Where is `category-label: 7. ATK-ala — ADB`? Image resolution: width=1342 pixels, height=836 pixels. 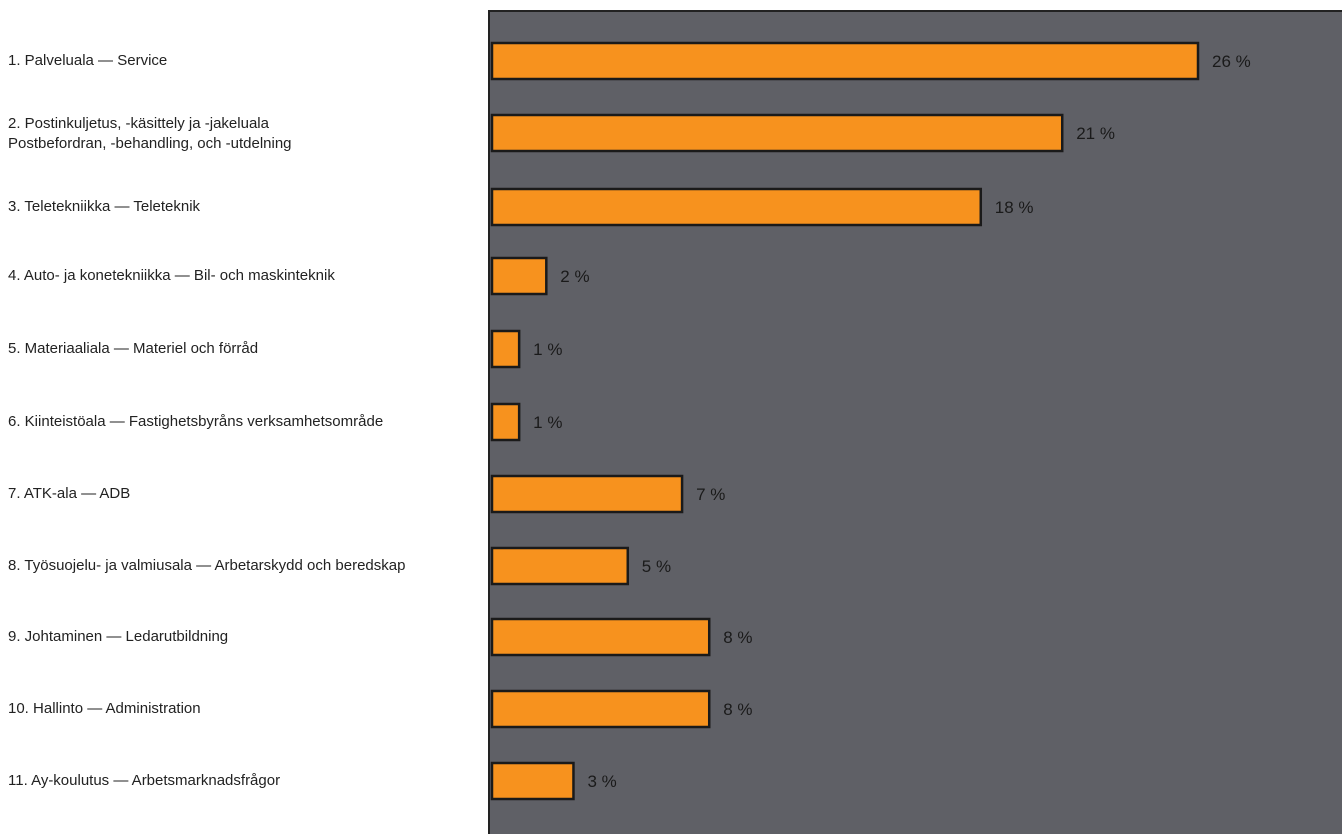
category-label: 7. ATK-ala — ADB is located at coordinates (69, 493).